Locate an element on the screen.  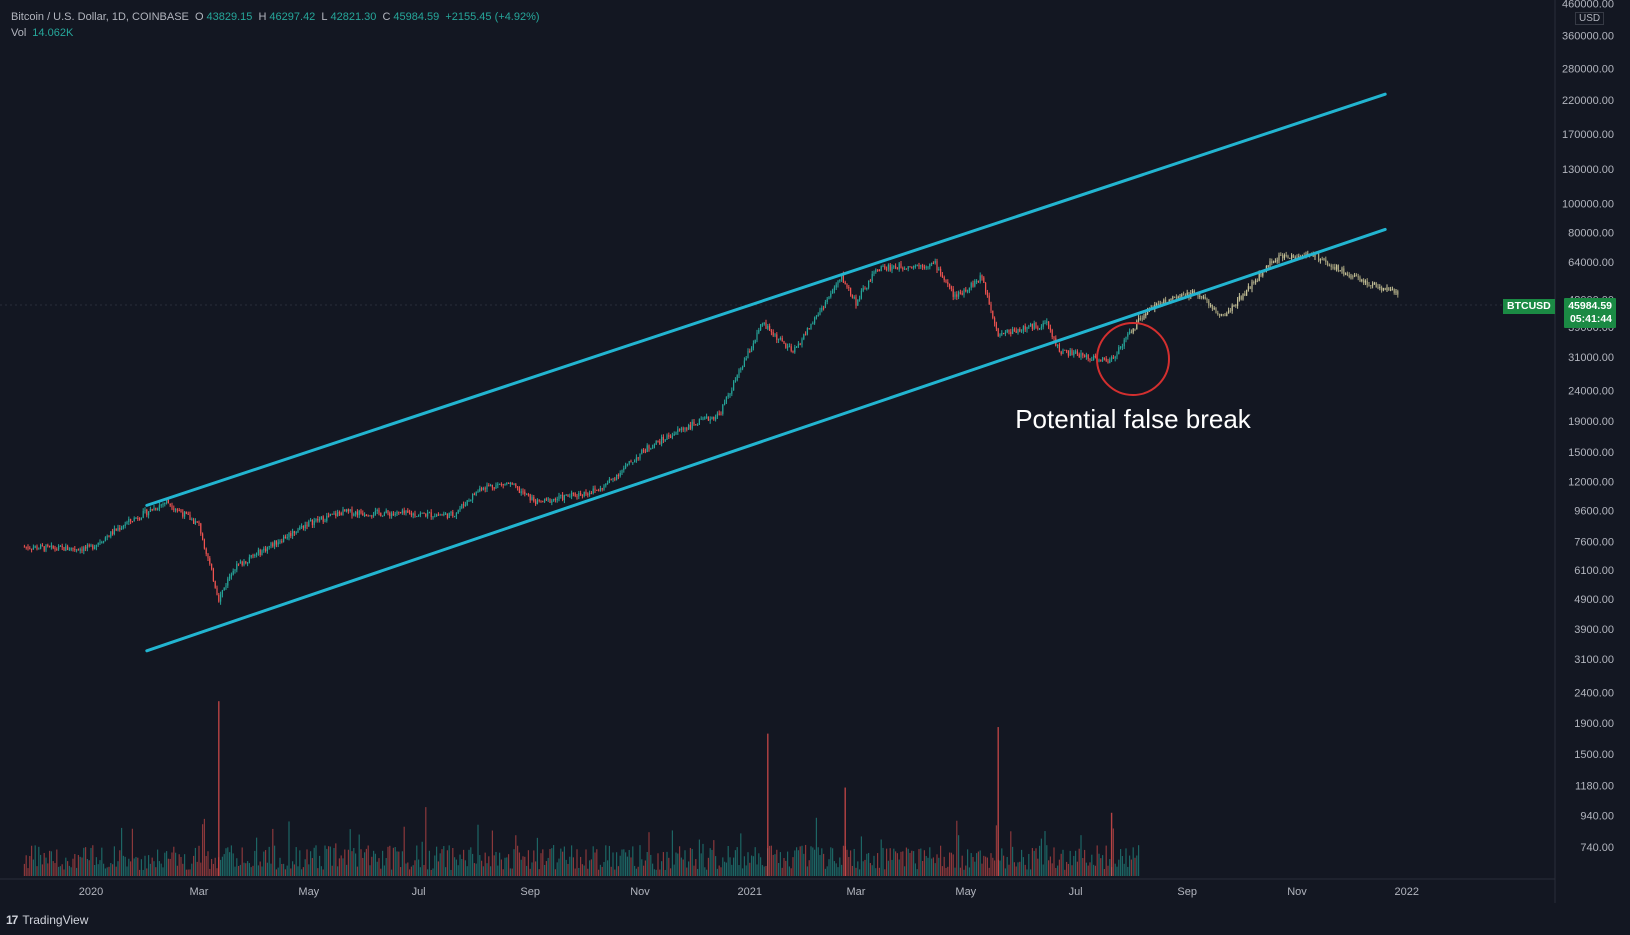
annotation-text: Potential false break is located at coordinates (1133, 419).